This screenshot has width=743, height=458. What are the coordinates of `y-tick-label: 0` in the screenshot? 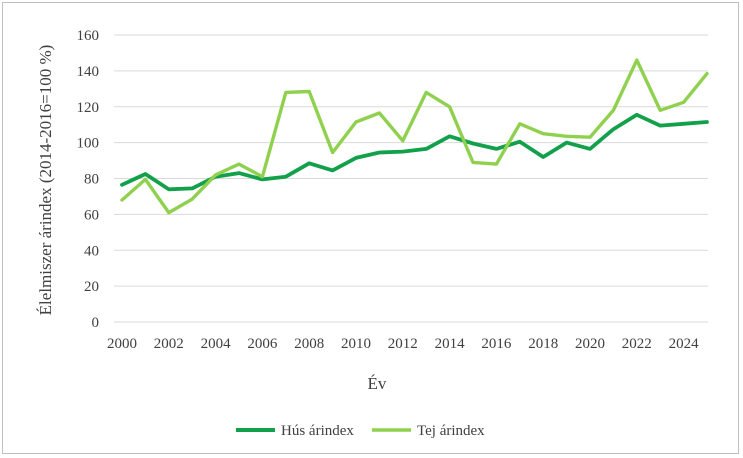 It's located at (96, 323).